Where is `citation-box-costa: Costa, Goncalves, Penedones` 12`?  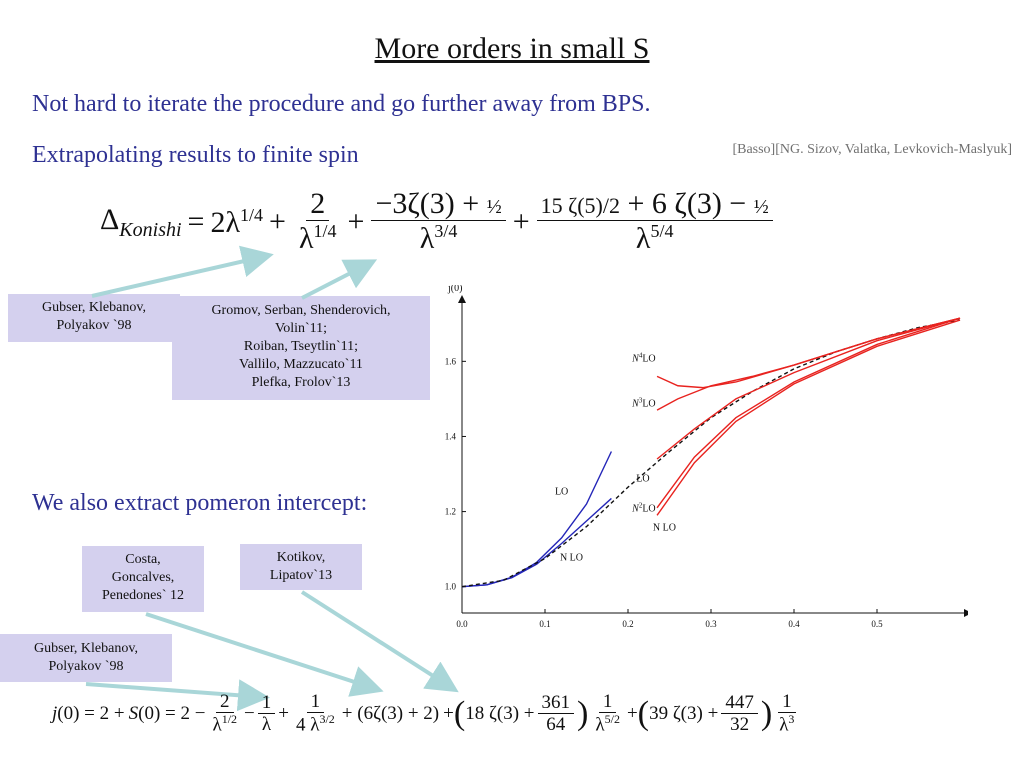
citation-box-costa: Costa, Goncalves, Penedones` 12 is located at coordinates (143, 579).